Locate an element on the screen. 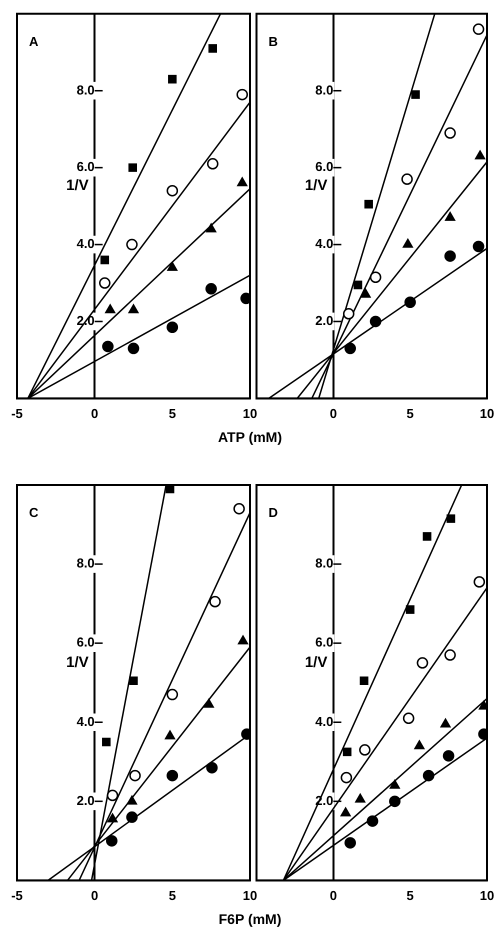  annotation: B is located at coordinates (273, 41).